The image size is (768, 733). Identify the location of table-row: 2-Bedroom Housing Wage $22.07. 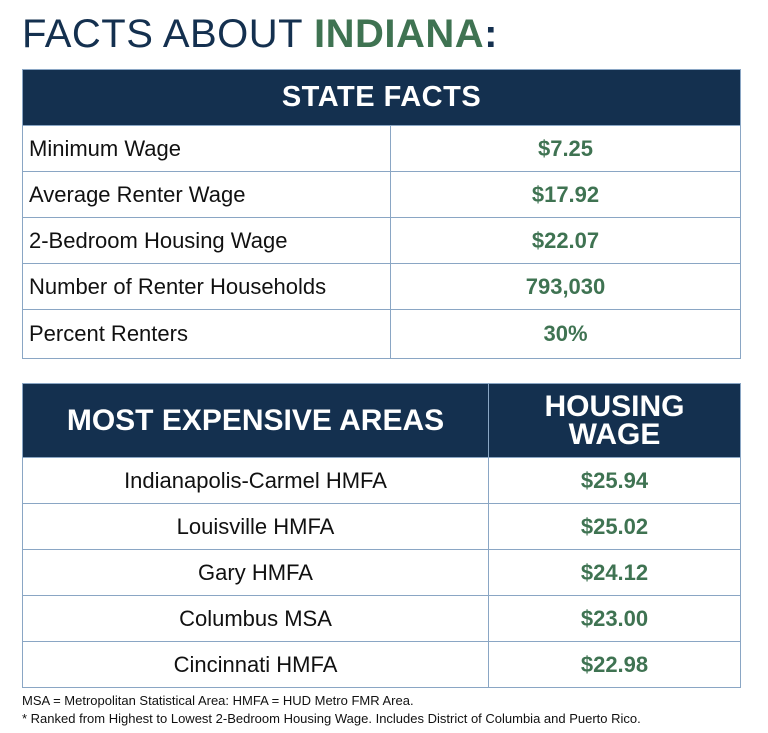
(381, 240).